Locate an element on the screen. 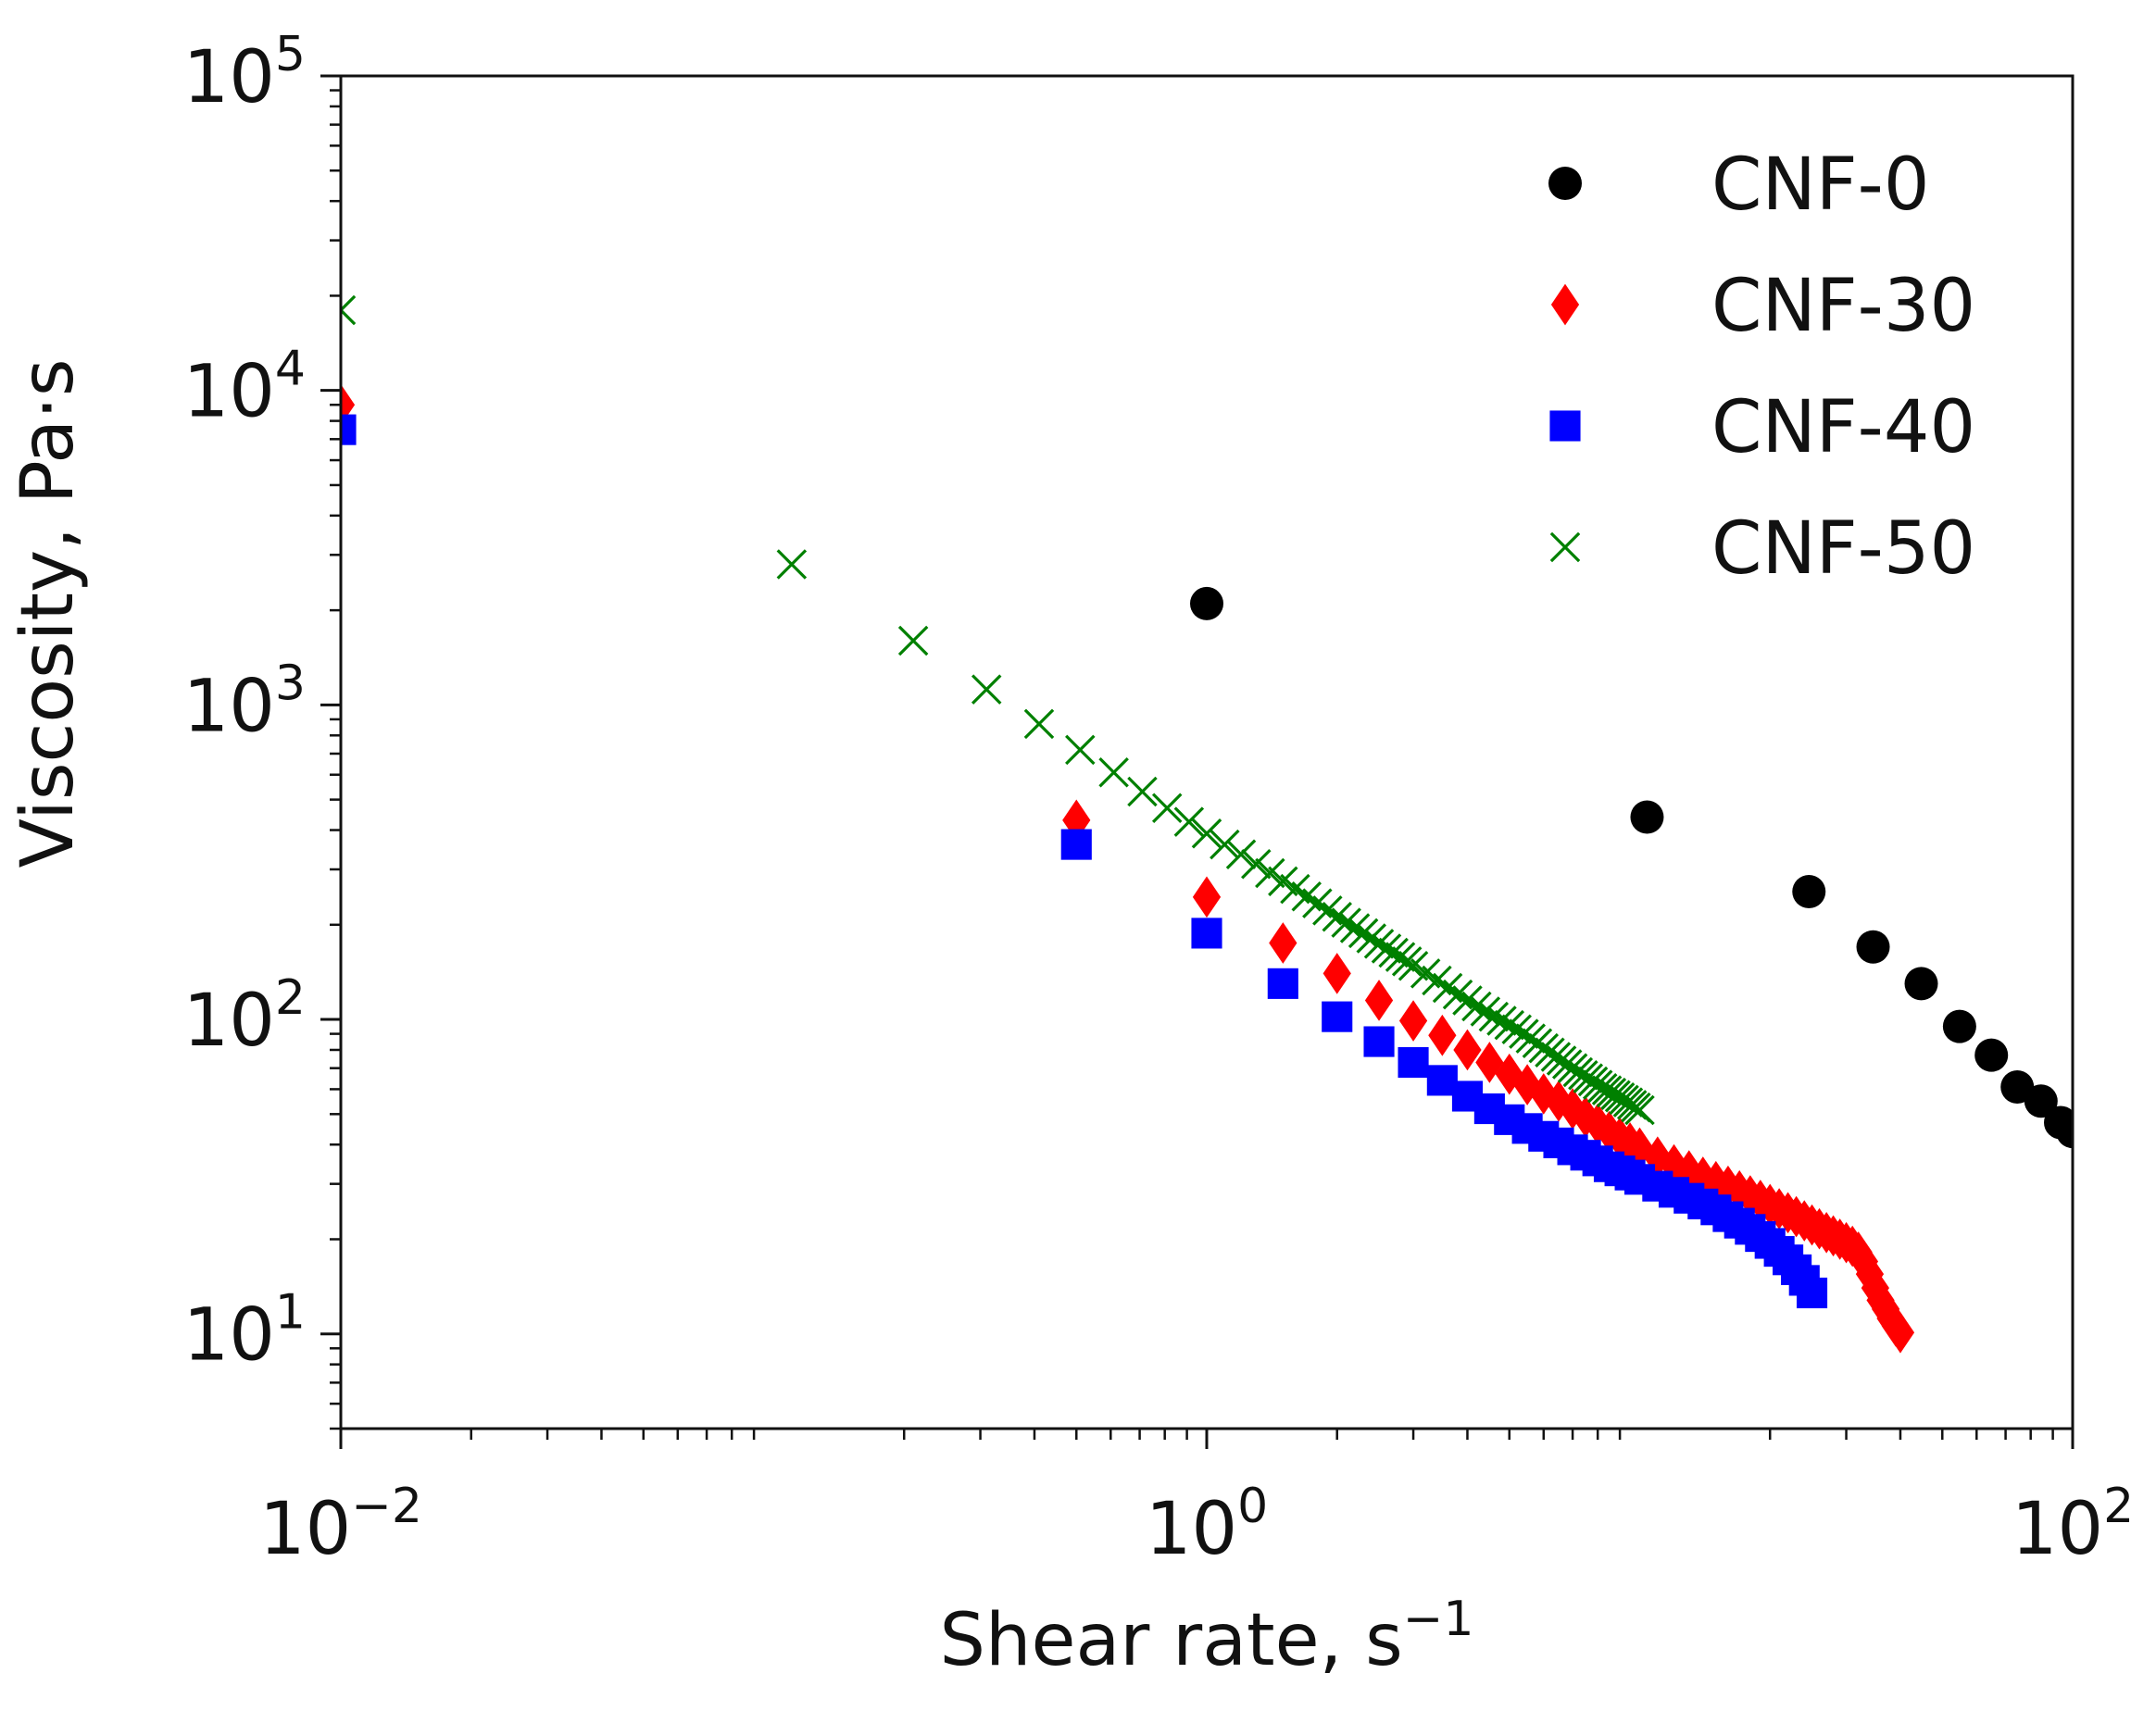  y-tick-label: 105 is located at coordinates (244, 73).